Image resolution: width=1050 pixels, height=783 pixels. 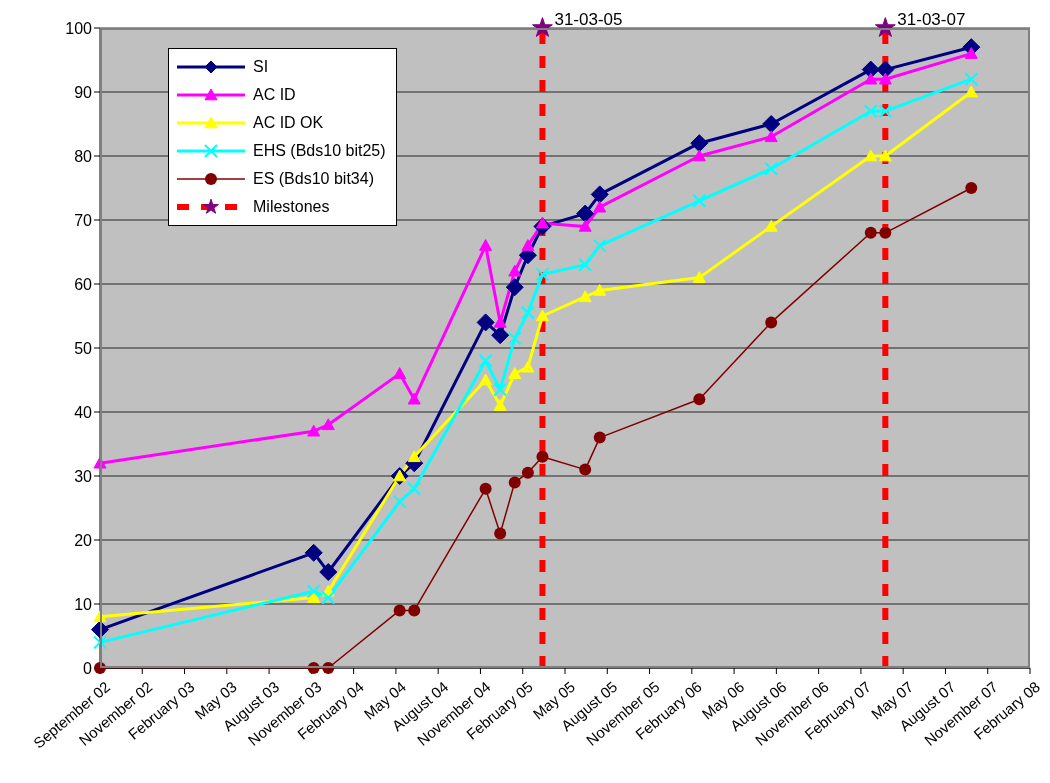 I want to click on legend-label: ES (Bds10 bit34), so click(x=313, y=179).